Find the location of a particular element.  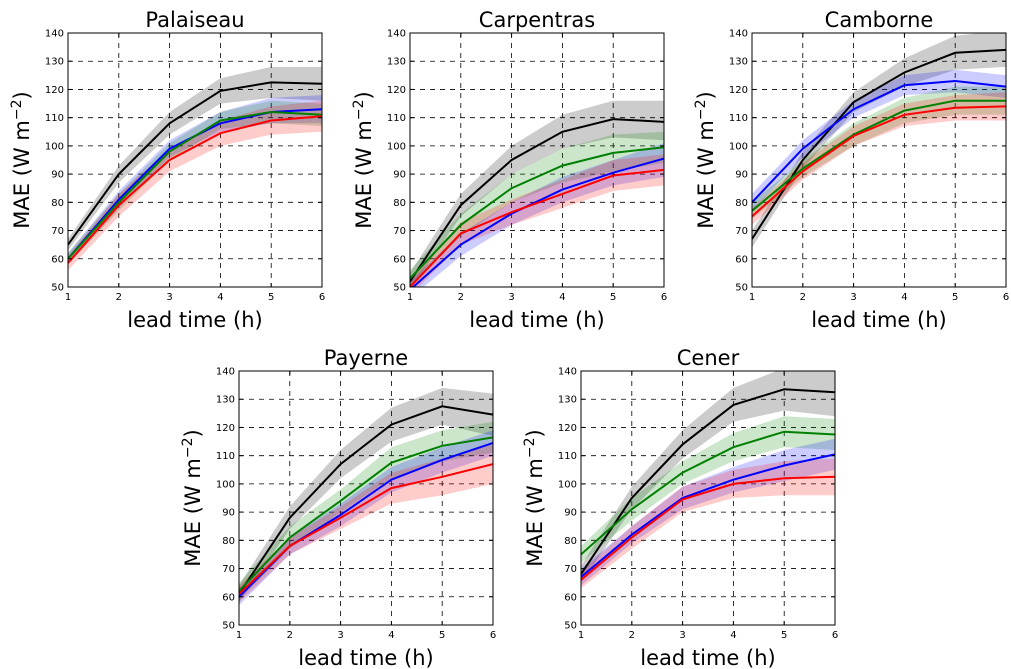

panel-title: Palaiseau is located at coordinates (194, 20).